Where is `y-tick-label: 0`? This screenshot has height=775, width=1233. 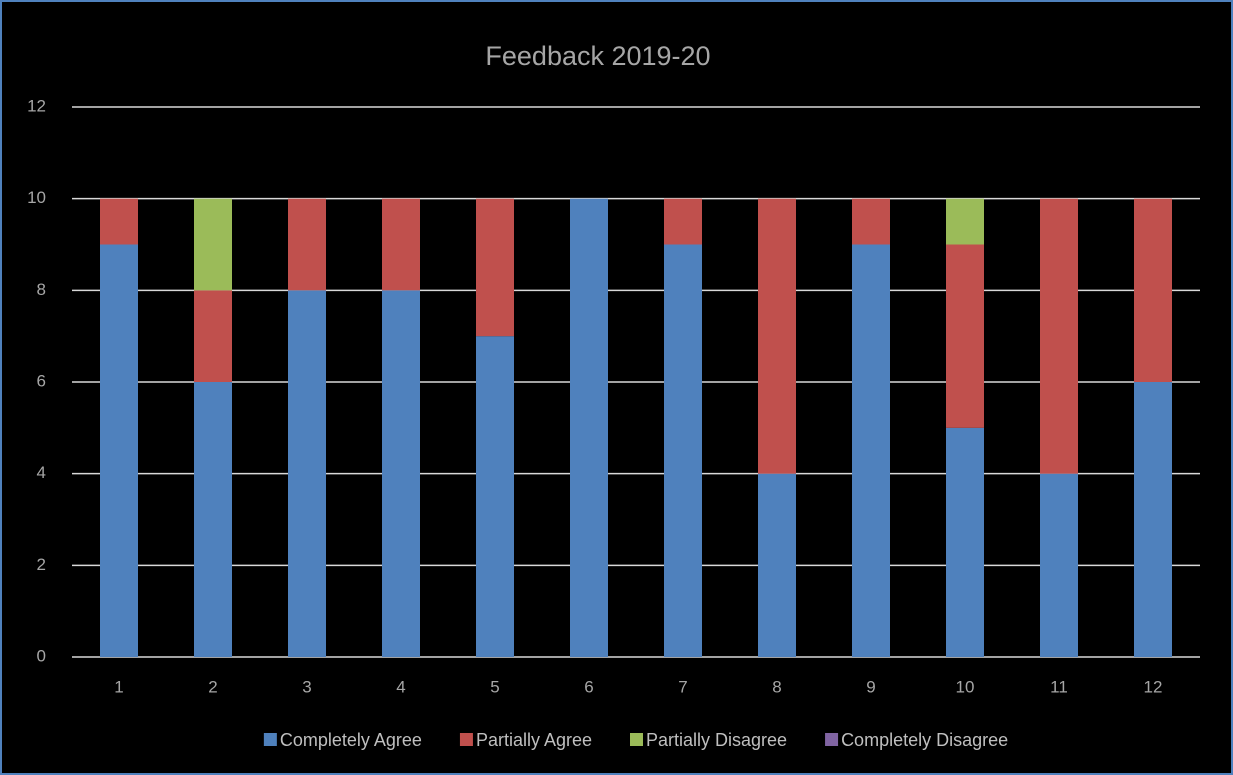
y-tick-label: 0 is located at coordinates (41, 655).